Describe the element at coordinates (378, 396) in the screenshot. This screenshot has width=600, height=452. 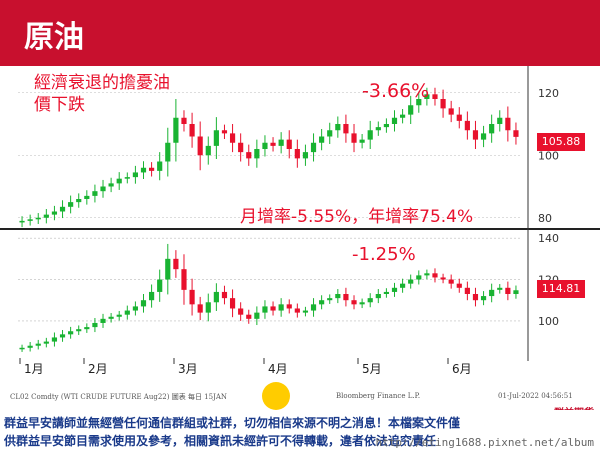
I see `meta-source-right: Bloomberg Finance L.P.` at that location.